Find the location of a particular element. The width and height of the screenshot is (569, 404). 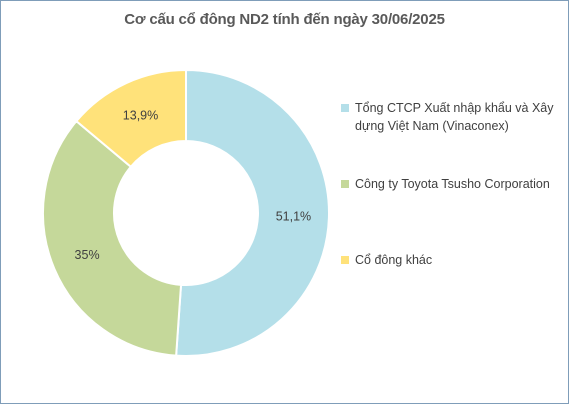

legend-swatch-vinaconex is located at coordinates (345, 108).